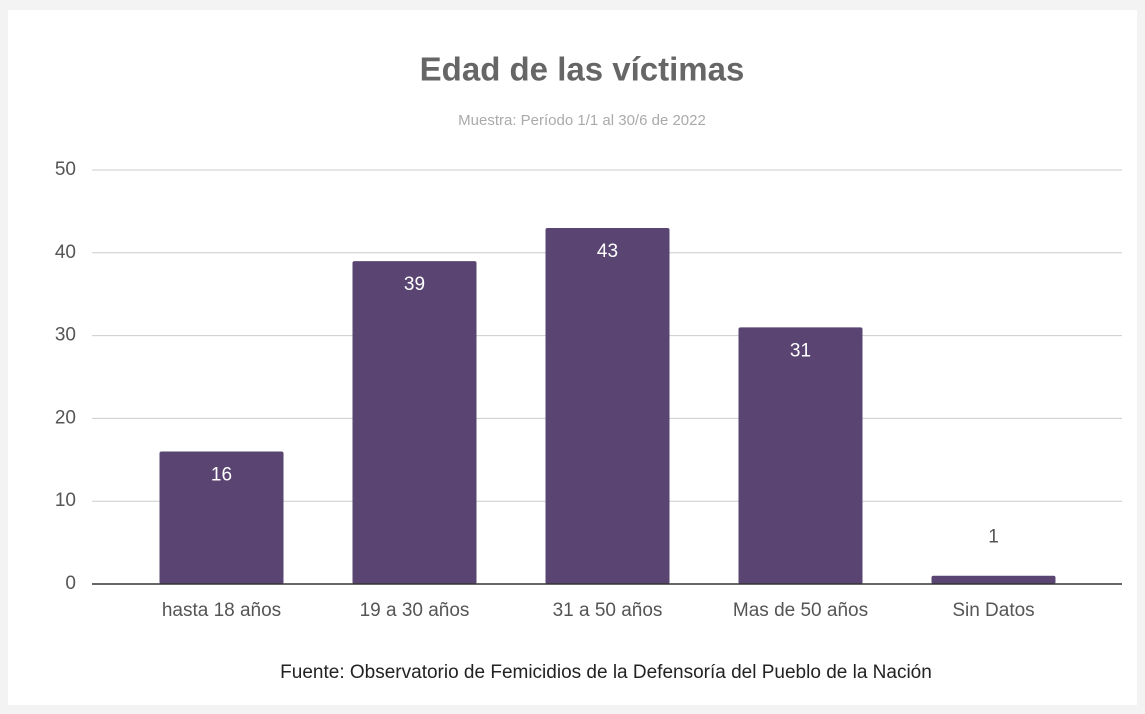 This screenshot has height=714, width=1145. What do you see at coordinates (414, 284) in the screenshot?
I see `value-label: 39` at bounding box center [414, 284].